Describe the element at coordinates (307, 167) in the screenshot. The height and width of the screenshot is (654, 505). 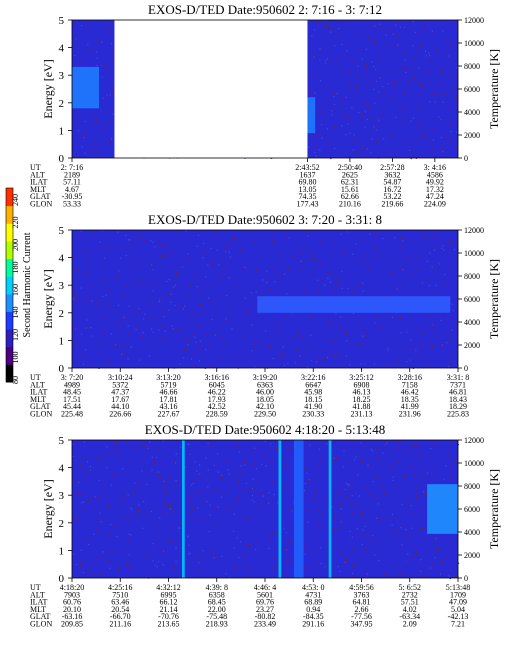
I see `ephemeris-value: 2:43:52` at that location.